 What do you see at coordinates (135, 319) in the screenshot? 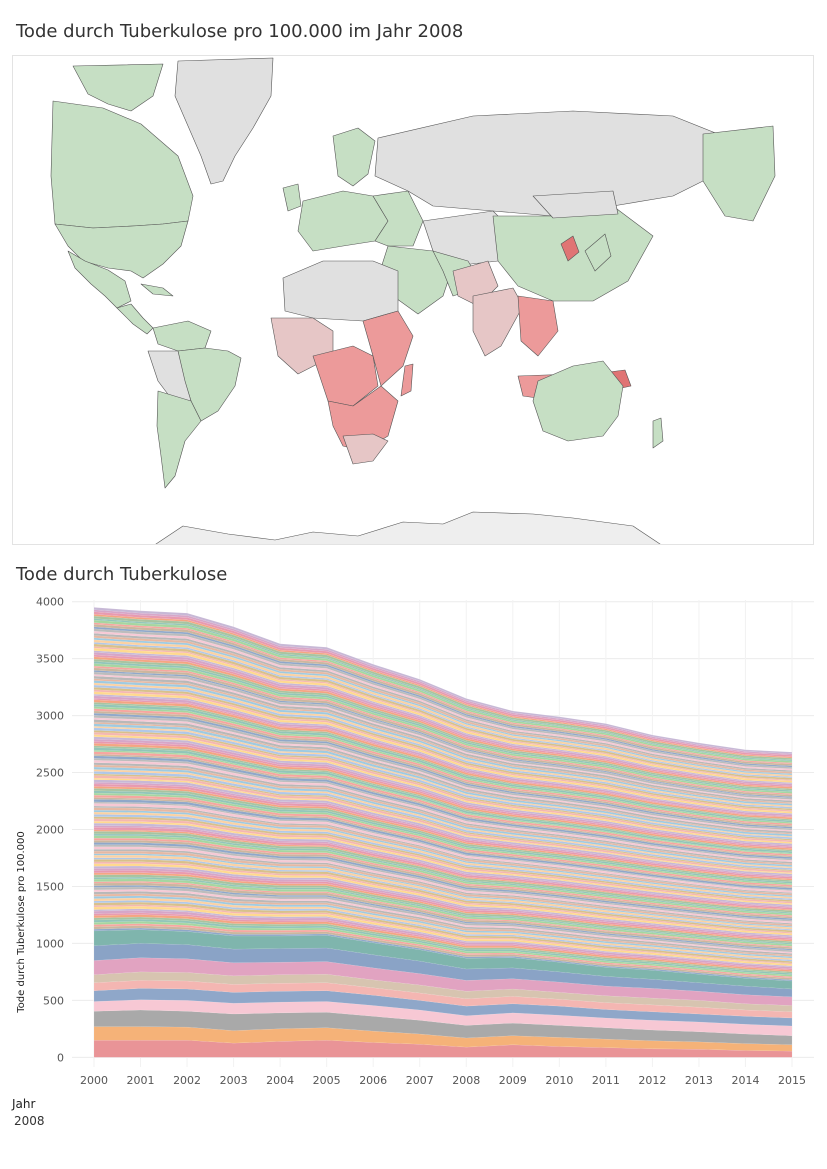
I see `central-america` at bounding box center [135, 319].